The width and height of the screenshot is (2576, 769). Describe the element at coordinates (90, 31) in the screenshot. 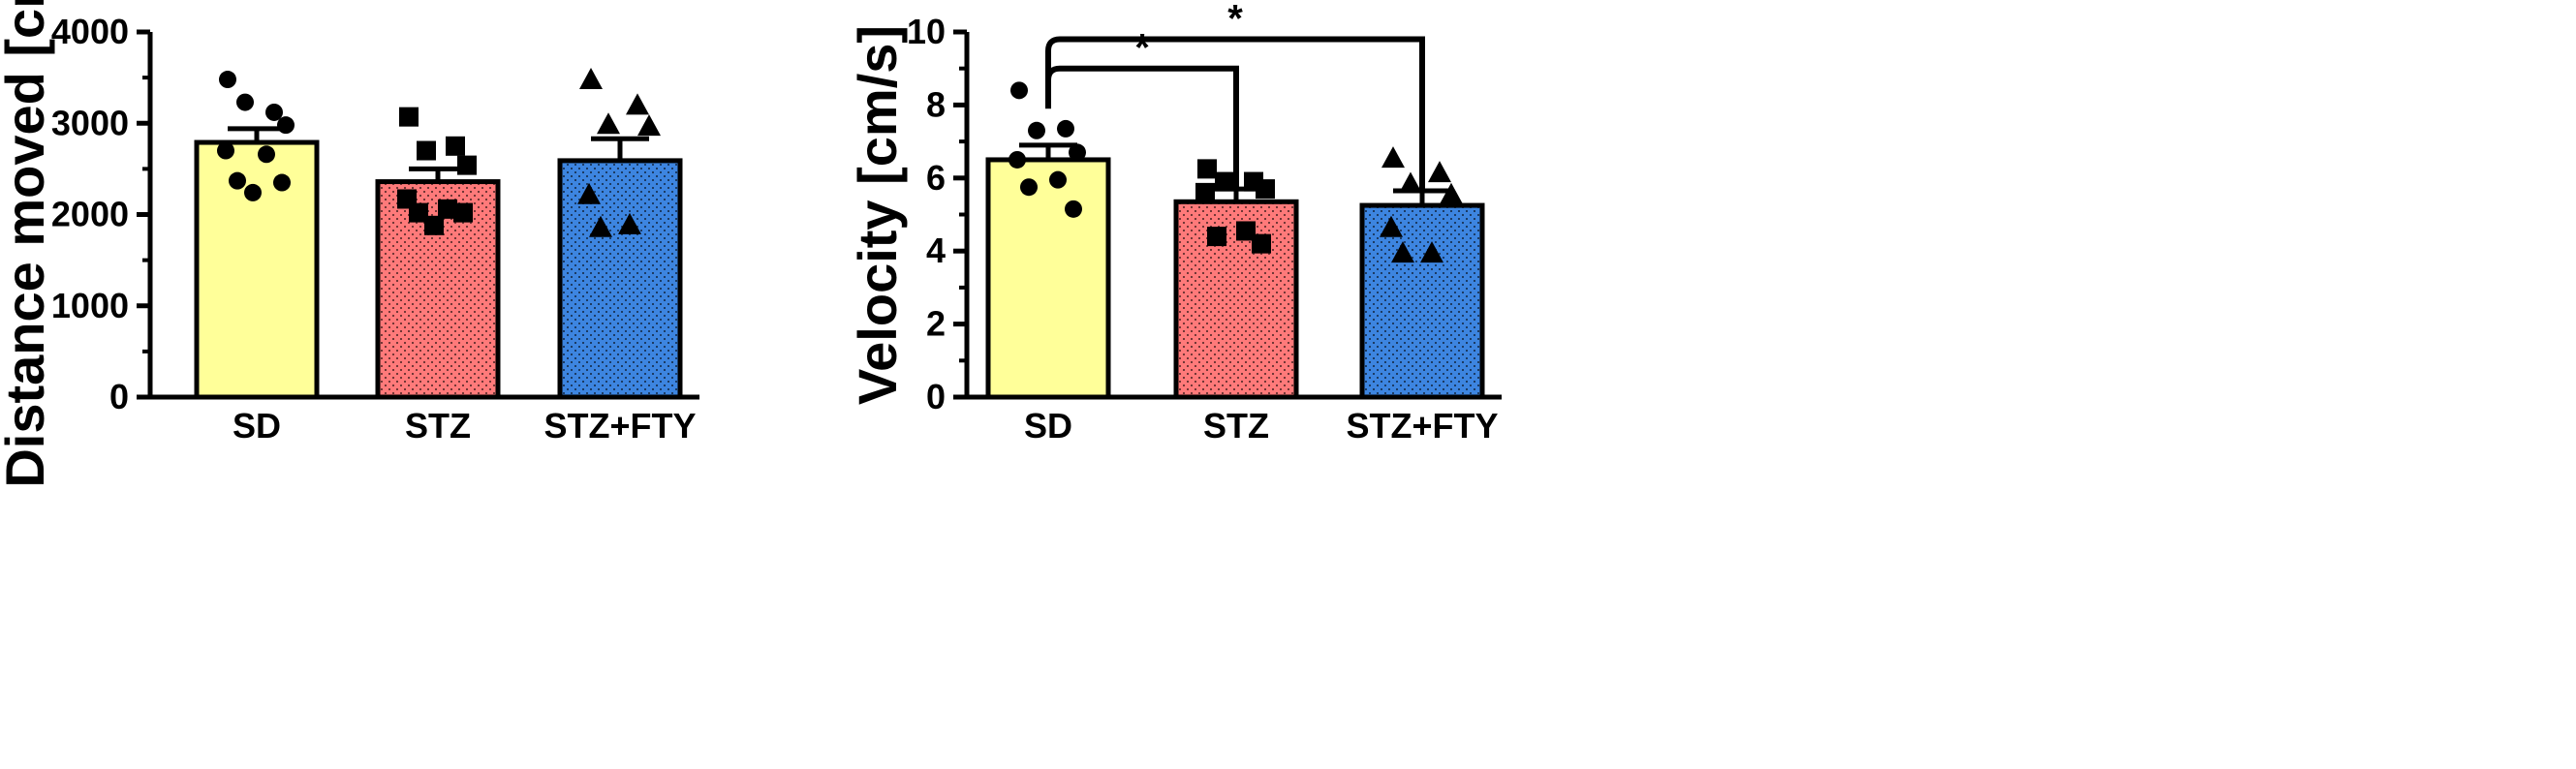

I see `chart1-y-tick-label: 4000` at that location.